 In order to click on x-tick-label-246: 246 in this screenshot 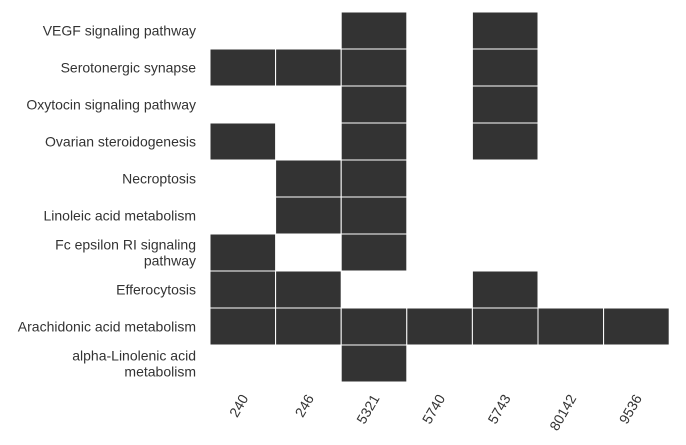, I will do `click(304, 405)`.